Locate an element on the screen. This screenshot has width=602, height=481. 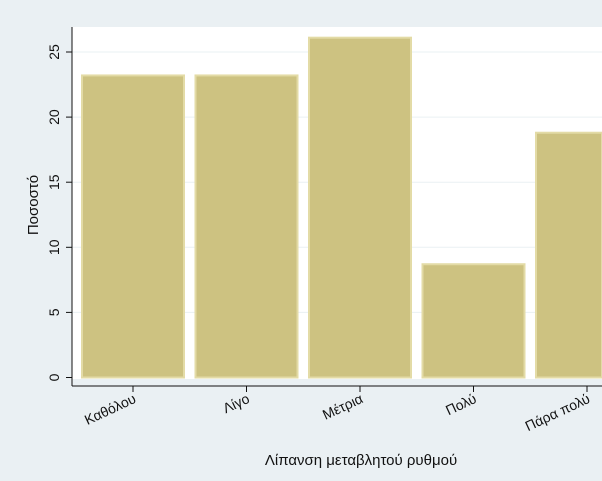
y-tick-label: 0 is located at coordinates (54, 377).